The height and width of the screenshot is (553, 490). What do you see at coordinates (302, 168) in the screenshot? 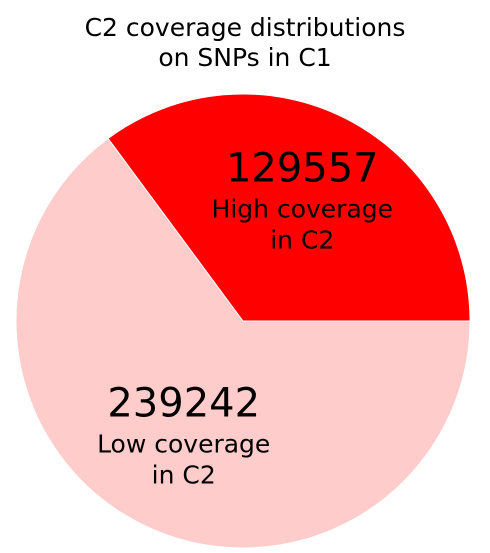
I see `pie-slice-value-label: 129557` at bounding box center [302, 168].